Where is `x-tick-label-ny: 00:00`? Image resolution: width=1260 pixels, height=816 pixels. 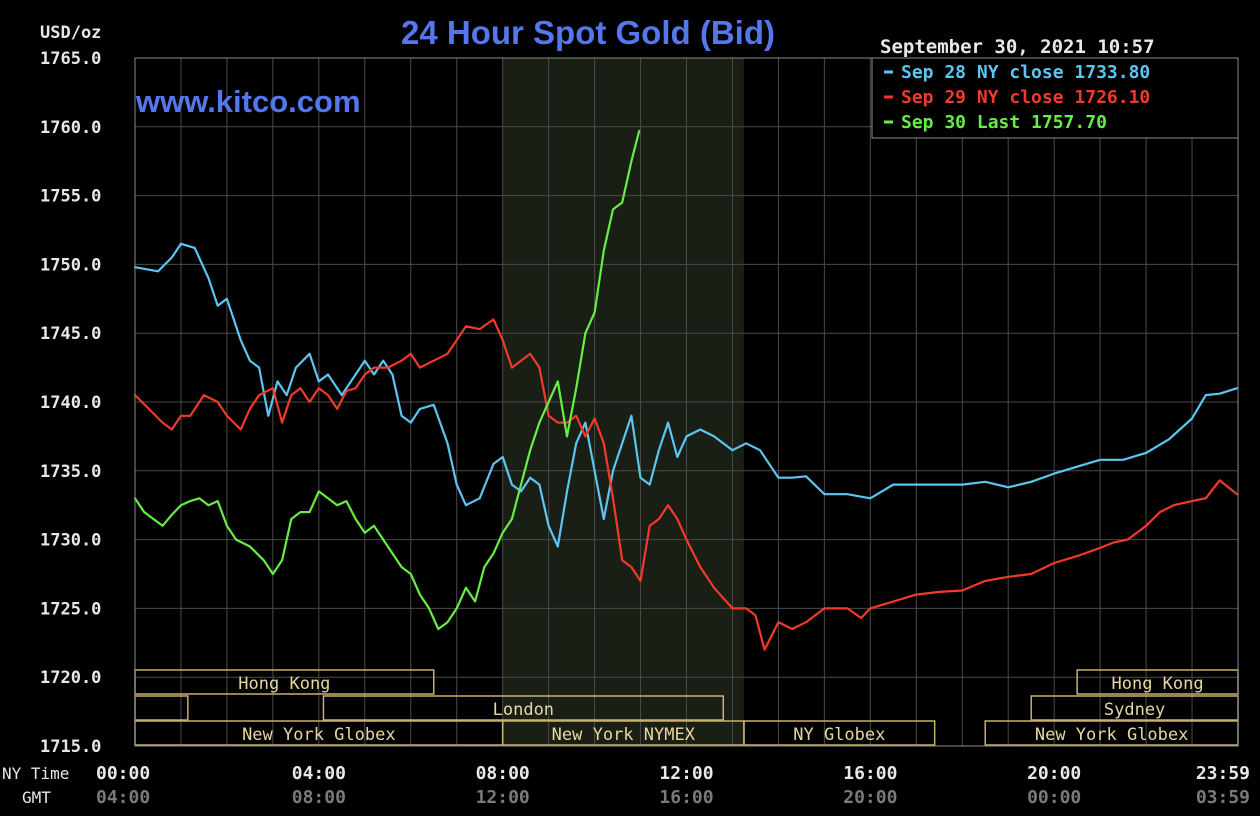 x-tick-label-ny: 00:00 is located at coordinates (123, 773).